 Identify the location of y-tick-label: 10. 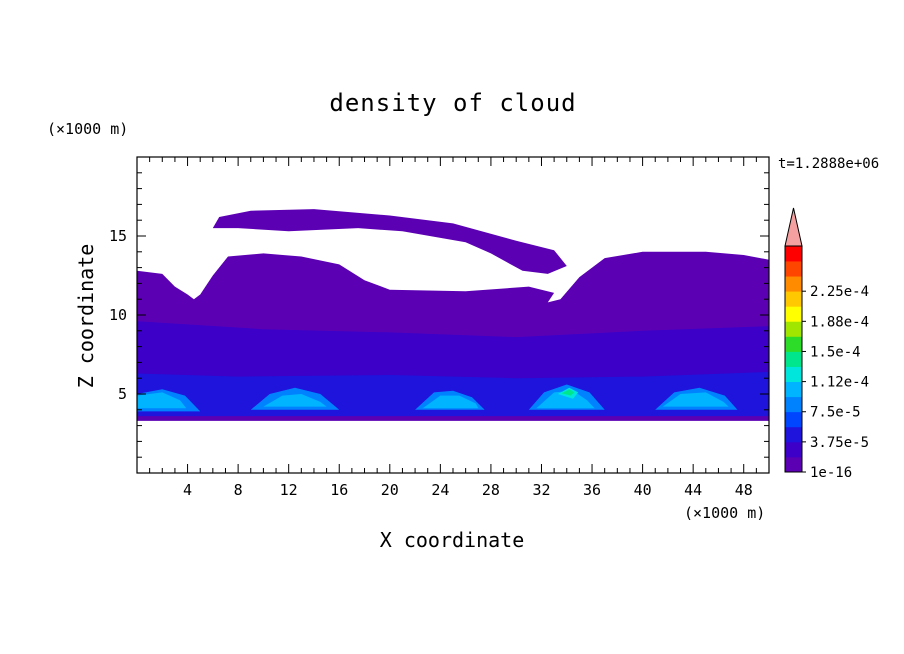
(118, 315).